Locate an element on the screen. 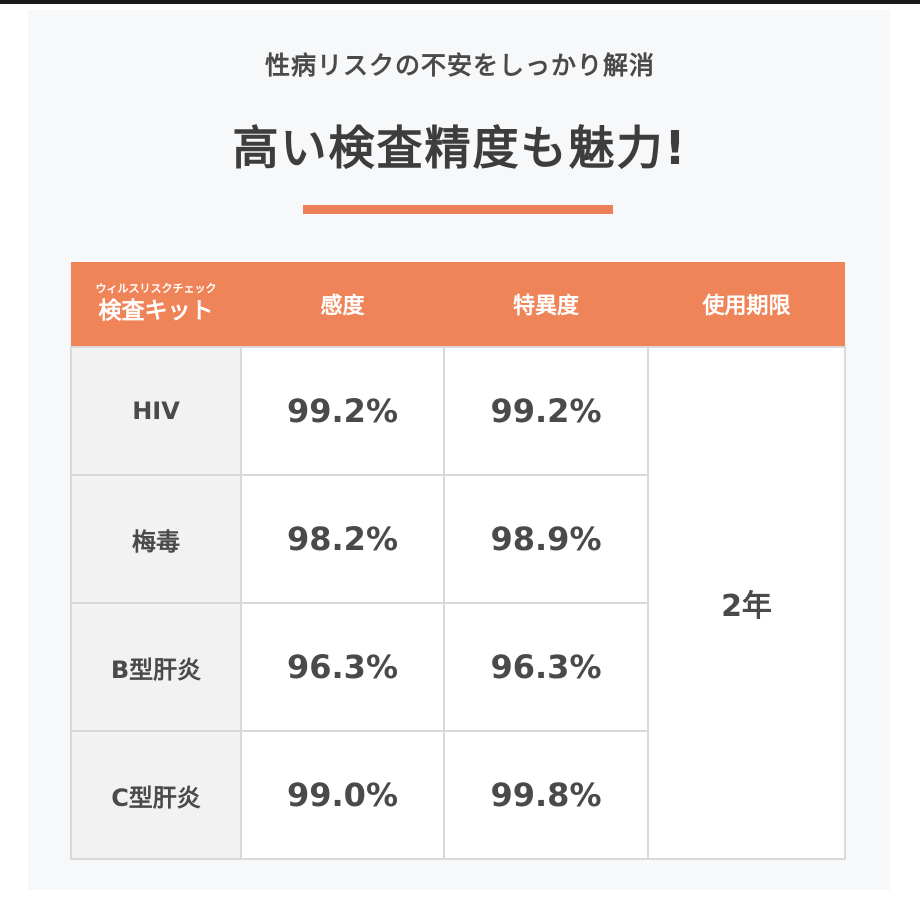 The height and width of the screenshot is (920, 920). title-underline is located at coordinates (458, 209).